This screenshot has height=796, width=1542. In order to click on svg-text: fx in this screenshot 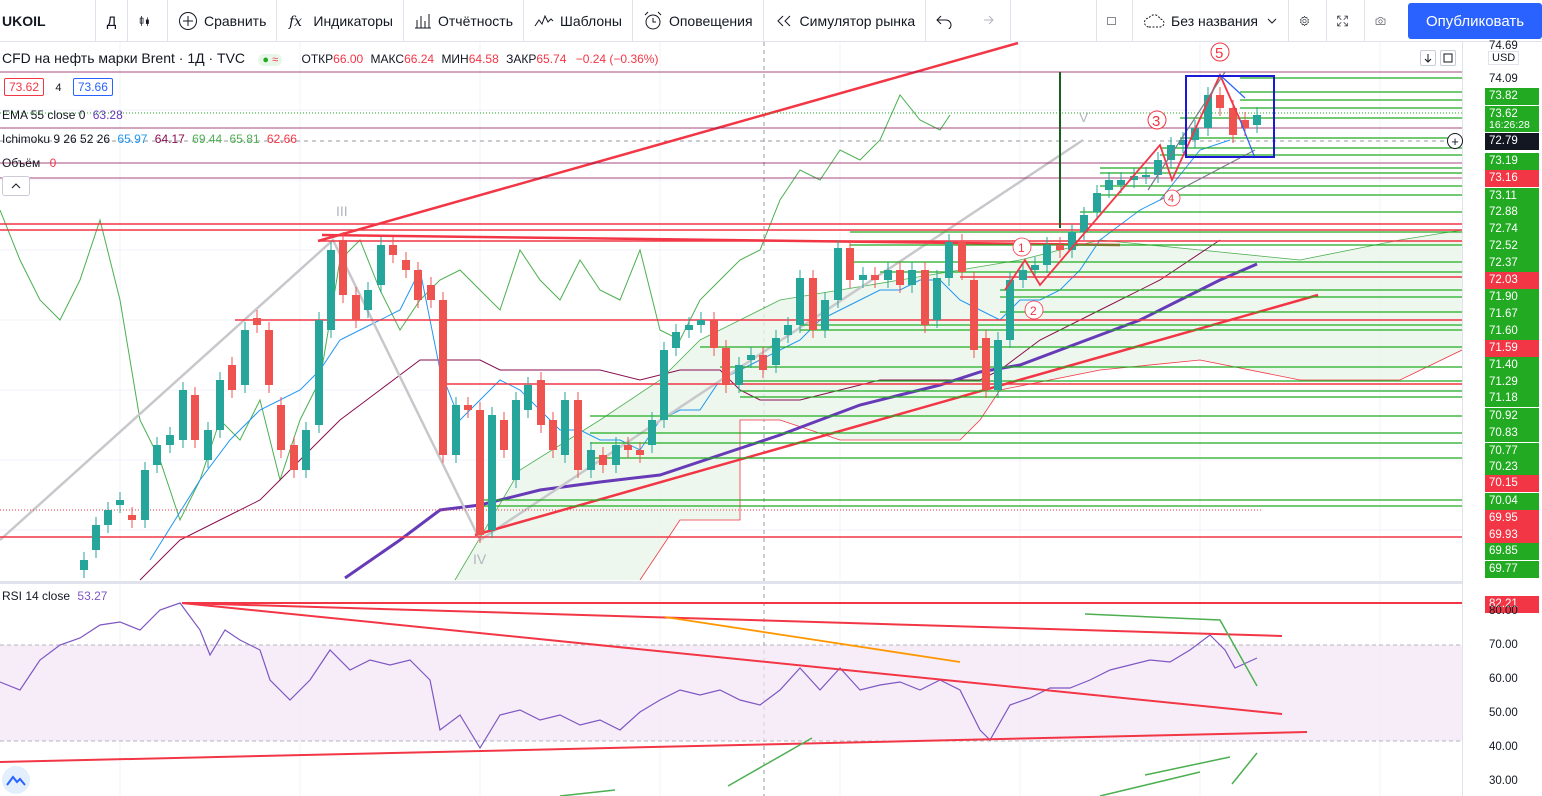, I will do `click(295, 22)`.